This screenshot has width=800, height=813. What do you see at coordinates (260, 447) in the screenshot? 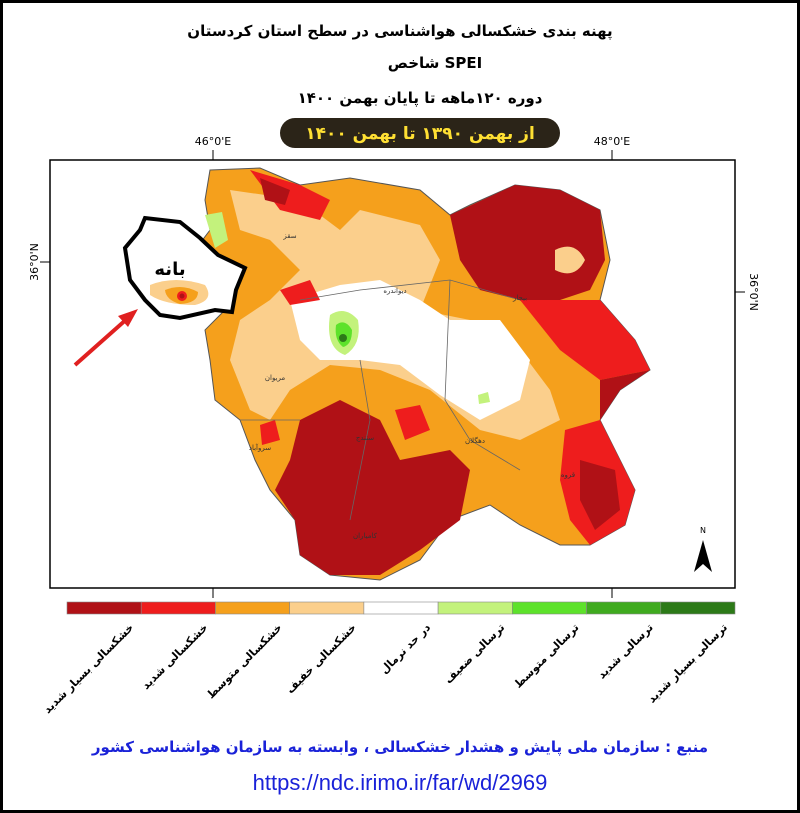
I see `city-label: سروآباد` at bounding box center [260, 447].